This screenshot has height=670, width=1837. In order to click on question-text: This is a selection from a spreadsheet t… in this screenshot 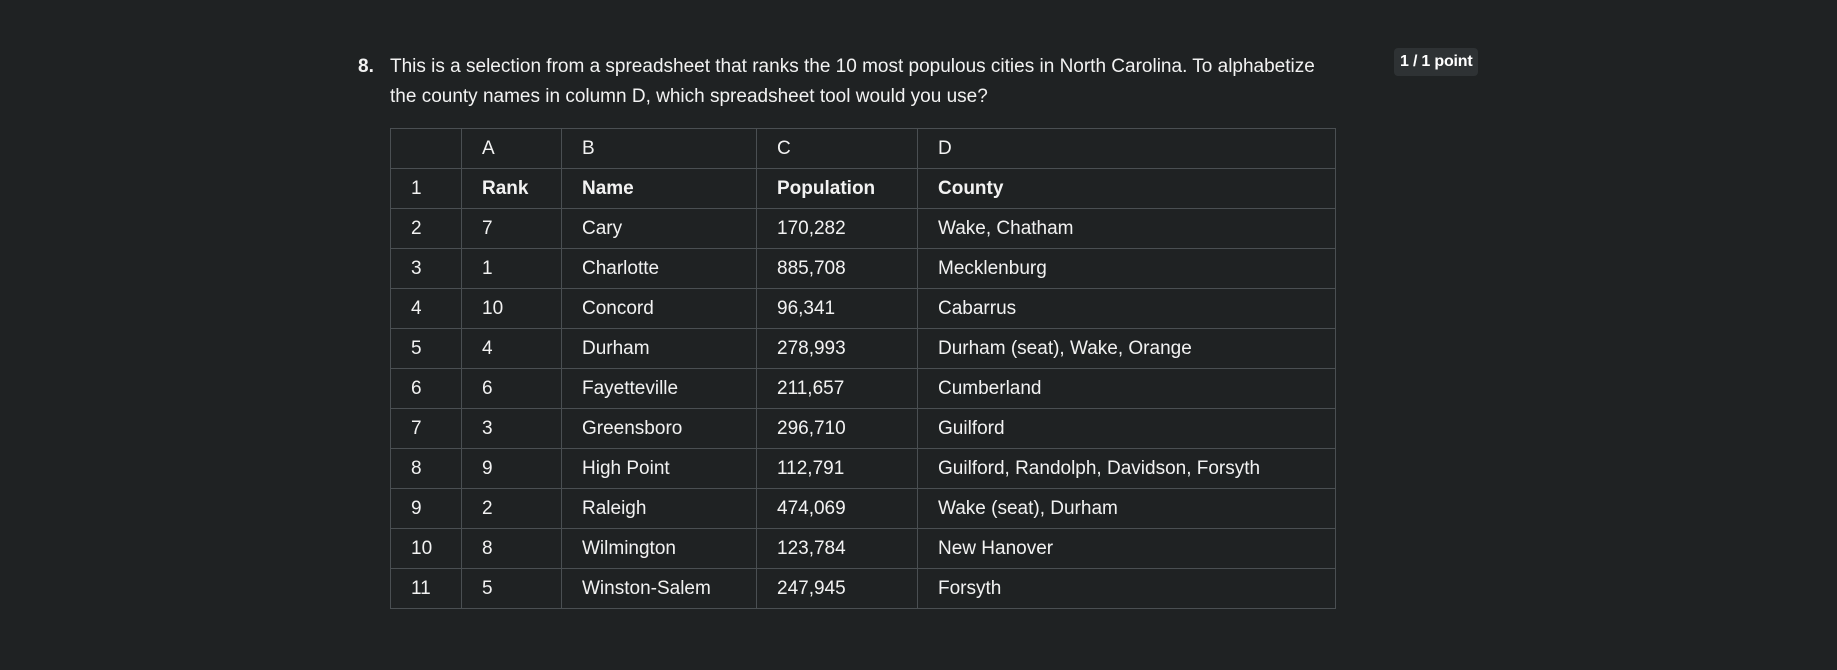, I will do `click(852, 81)`.